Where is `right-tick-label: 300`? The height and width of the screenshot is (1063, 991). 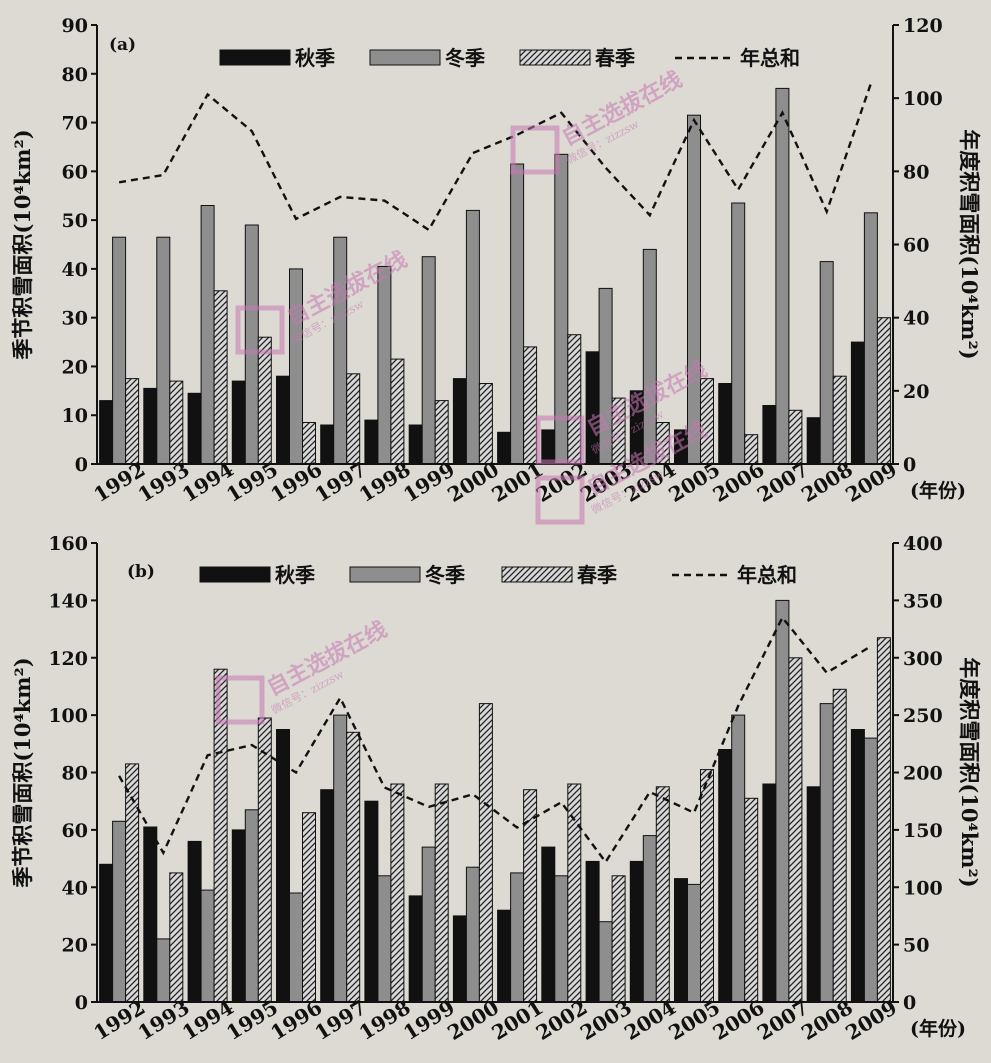
right-tick-label: 300 is located at coordinates (923, 659).